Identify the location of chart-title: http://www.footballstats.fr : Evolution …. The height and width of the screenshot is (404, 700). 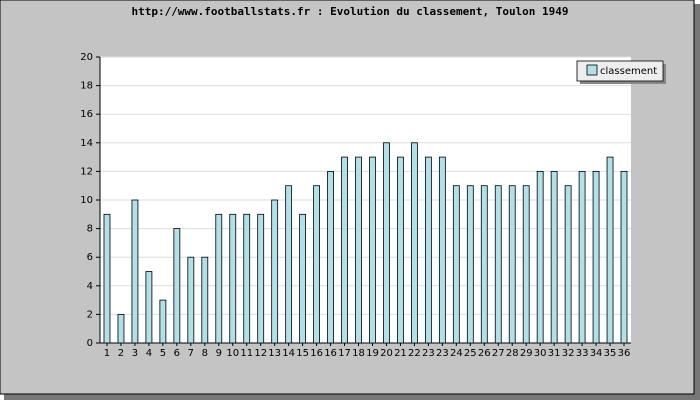
(349, 11).